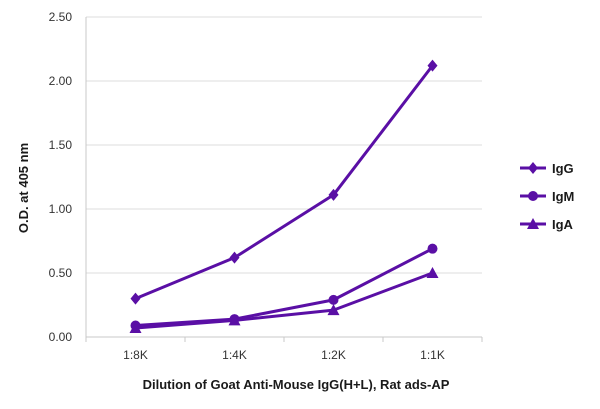 This screenshot has width=600, height=409. I want to click on legend-item-igm: IgM, so click(547, 196).